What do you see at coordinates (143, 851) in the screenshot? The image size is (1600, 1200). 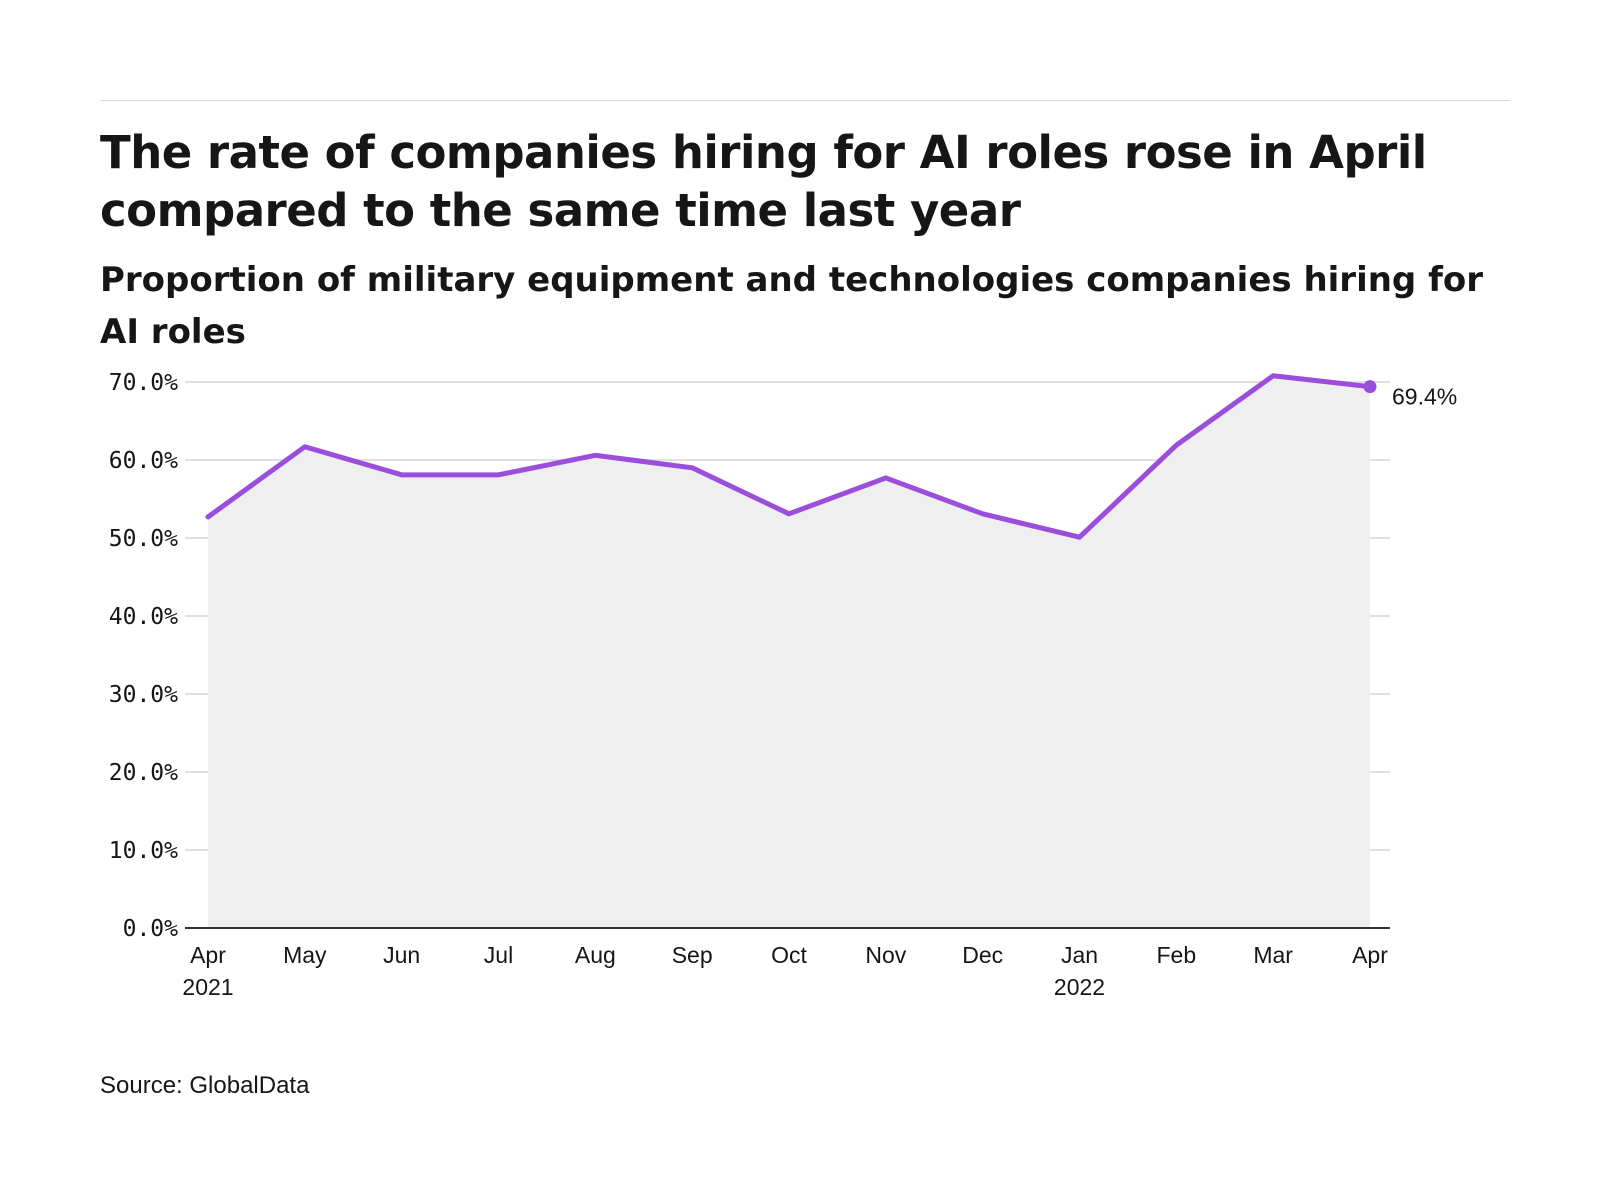 I see `y-tick-label: 10.0%` at bounding box center [143, 851].